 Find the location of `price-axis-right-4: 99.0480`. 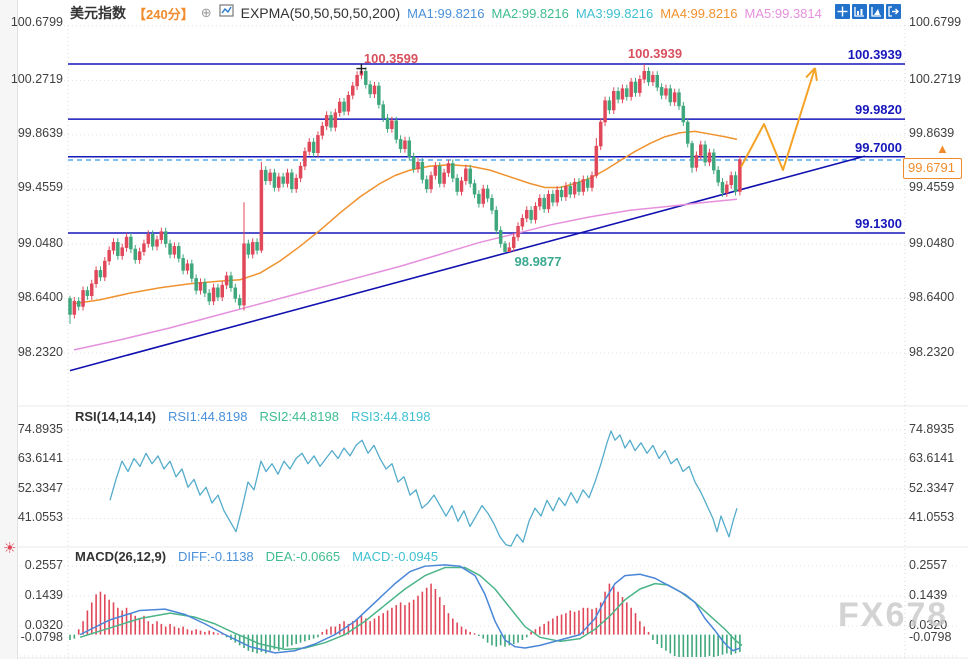

price-axis-right-4: 99.0480 is located at coordinates (932, 243).